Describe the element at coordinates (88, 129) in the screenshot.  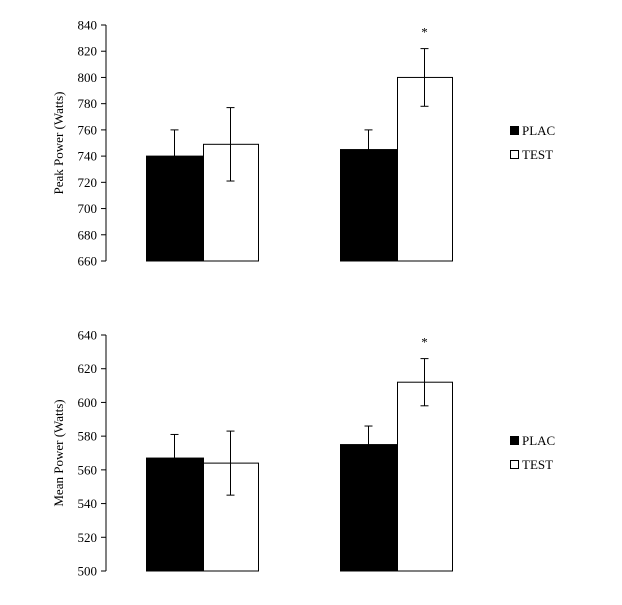
I see `y-tick-label: 760` at that location.